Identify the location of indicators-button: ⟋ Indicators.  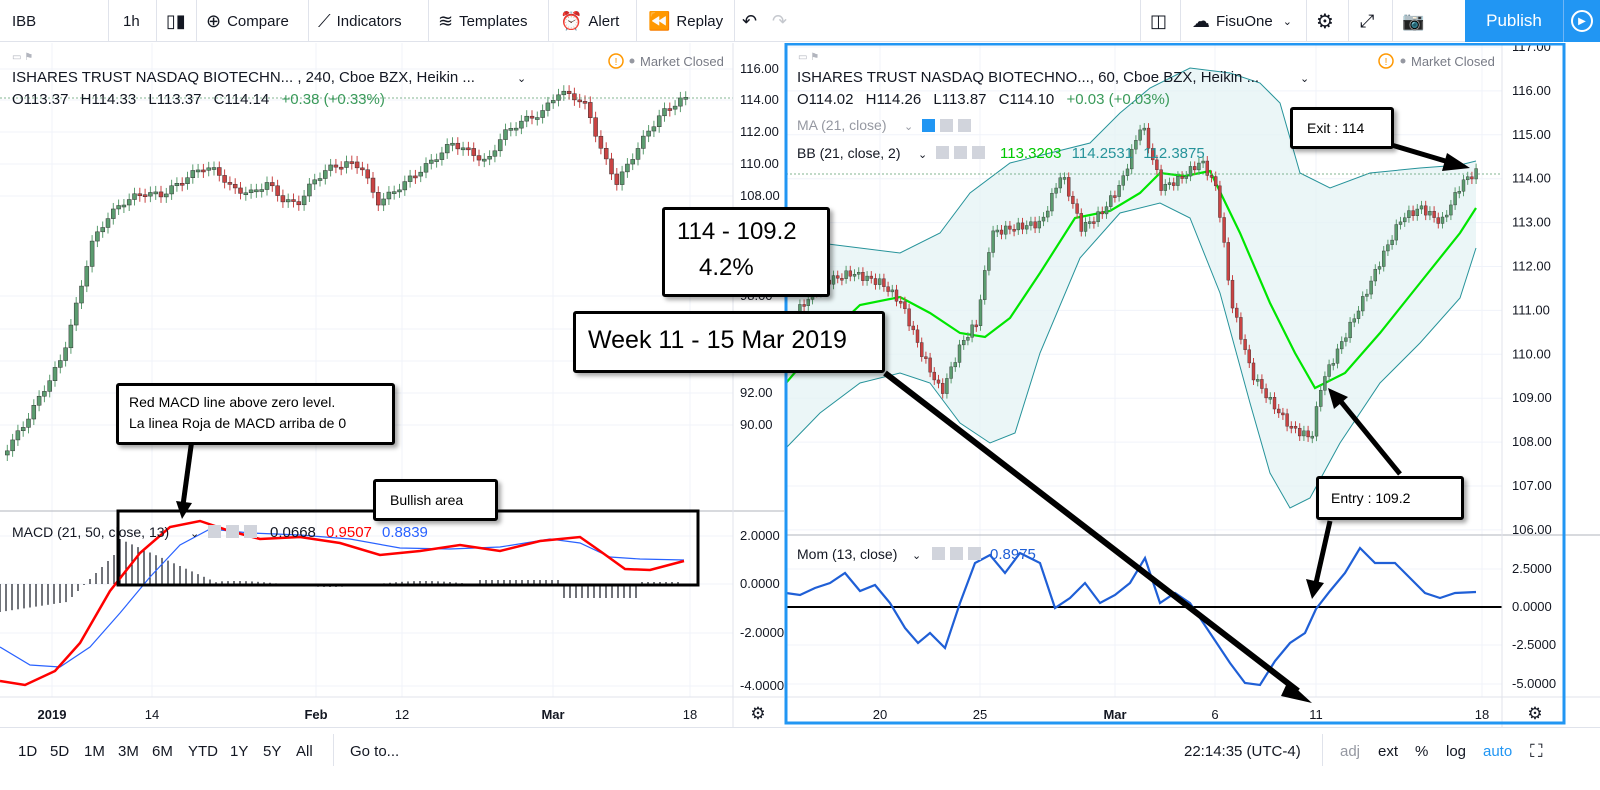
(360, 21).